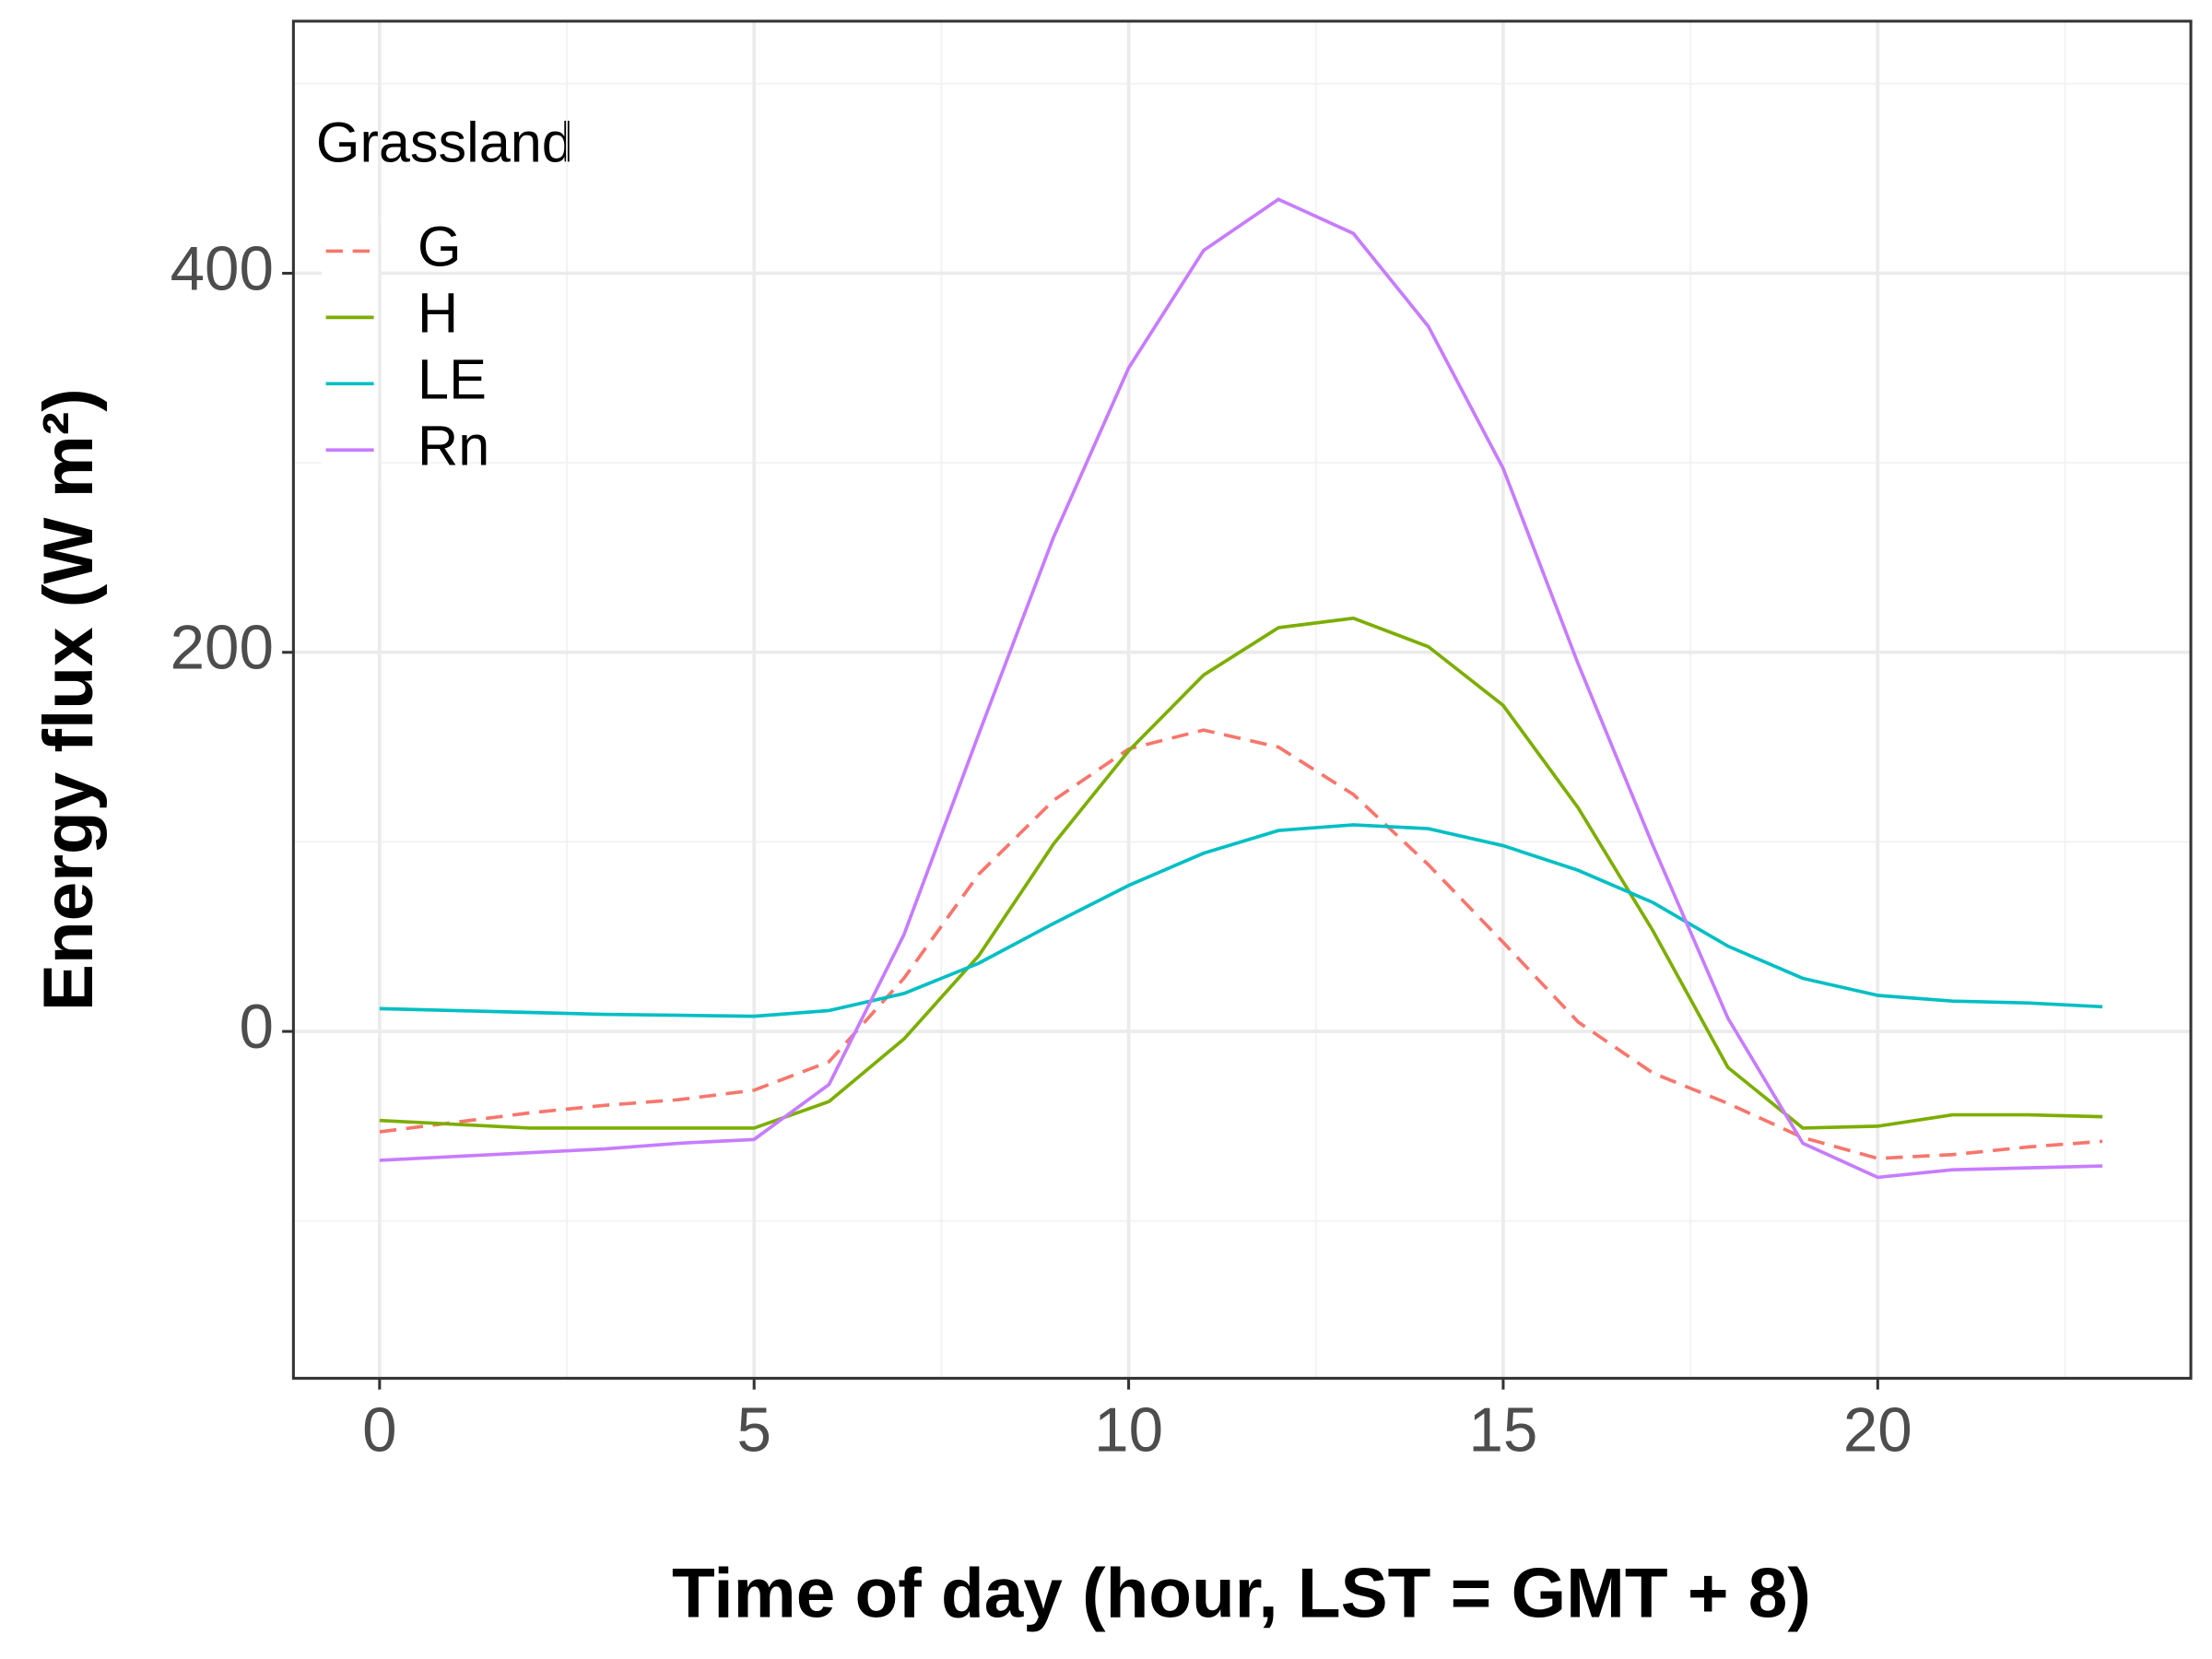 This screenshot has width=2212, height=1659. I want to click on y-tick-label: 200, so click(222, 648).